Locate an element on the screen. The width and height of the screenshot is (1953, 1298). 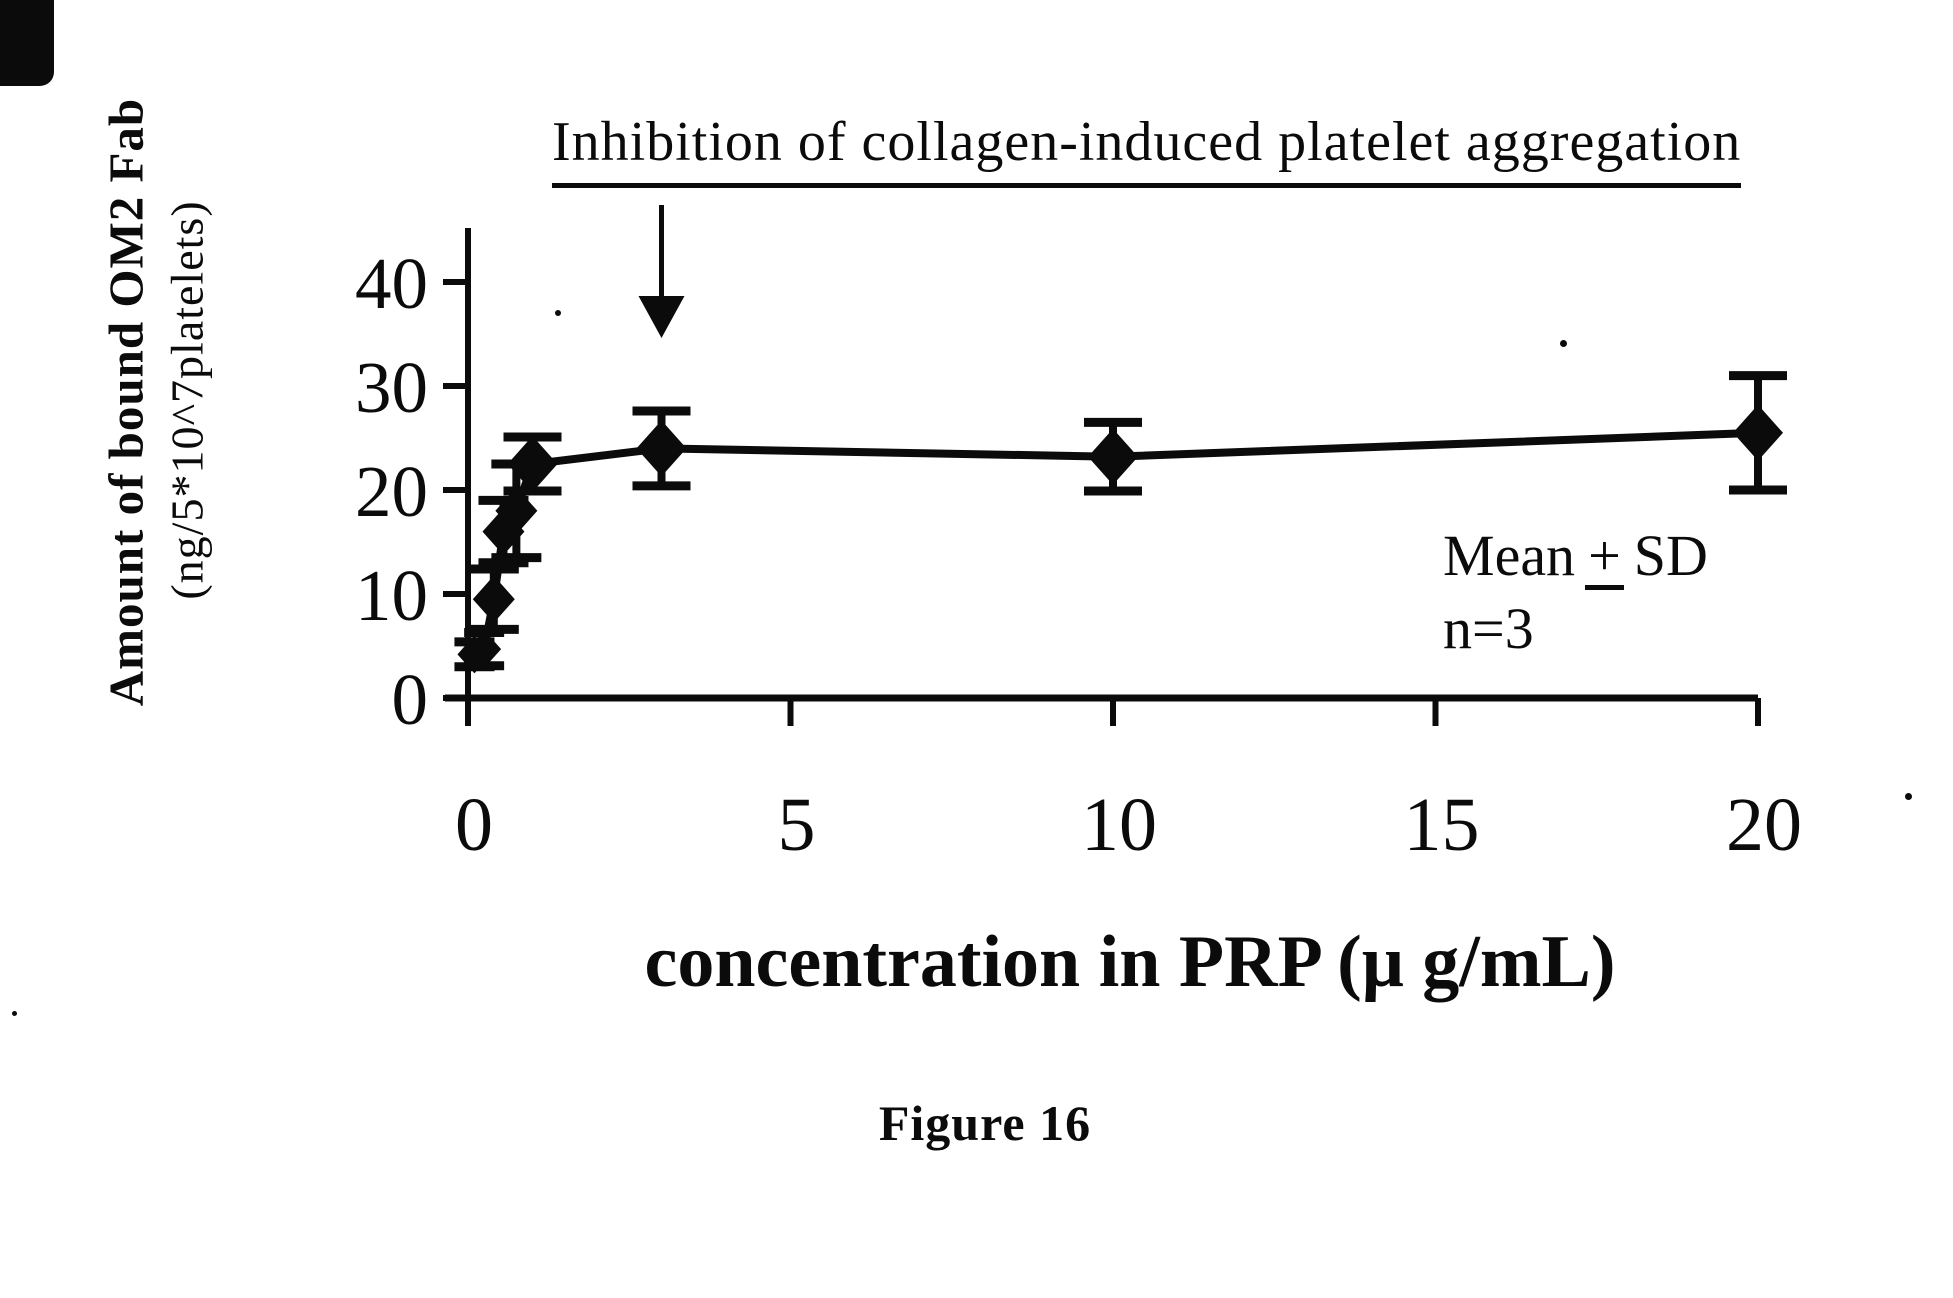
y-tick-label: 30 is located at coordinates (391, 387).